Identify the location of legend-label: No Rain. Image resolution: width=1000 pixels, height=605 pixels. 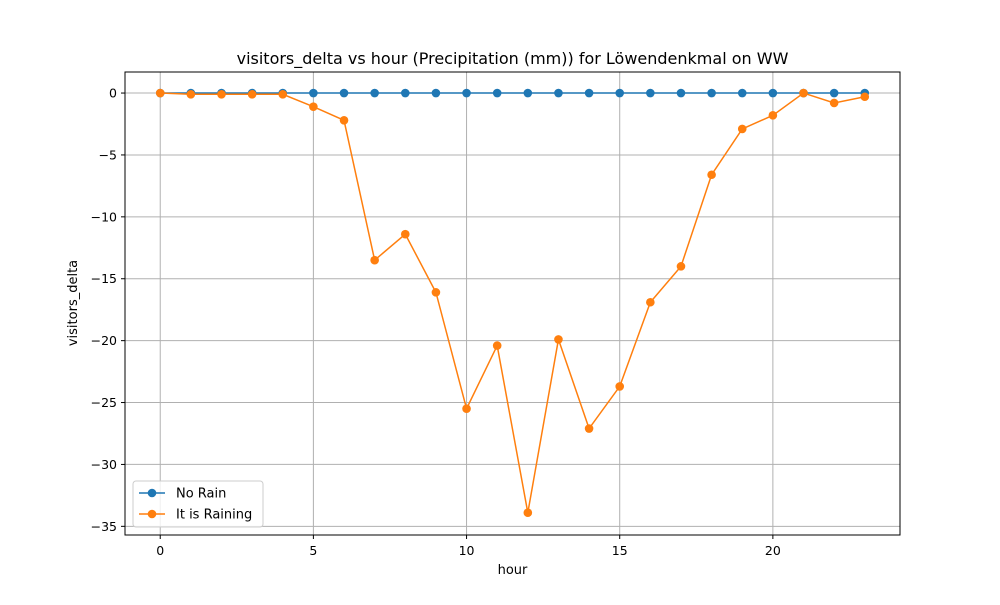
(201, 494).